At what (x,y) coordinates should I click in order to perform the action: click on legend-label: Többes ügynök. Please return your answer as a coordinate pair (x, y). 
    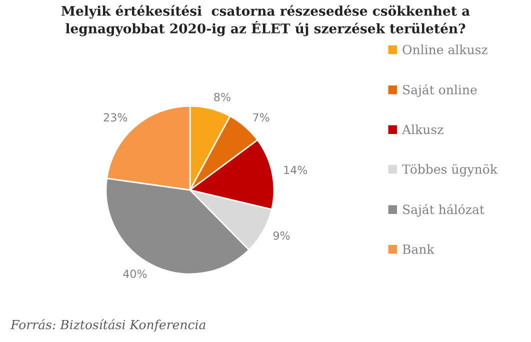
    Looking at the image, I should click on (450, 170).